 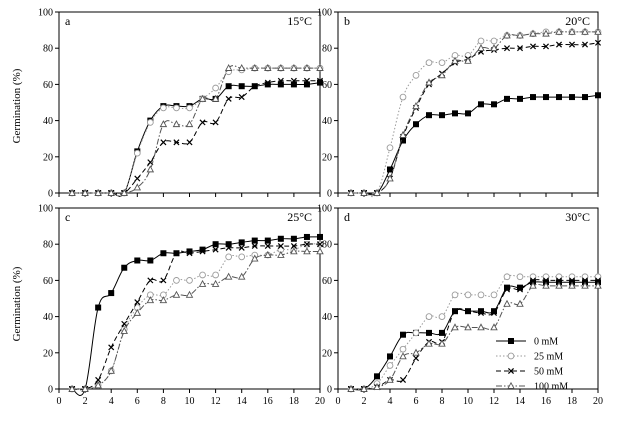 What do you see at coordinates (529, 357) in the screenshot?
I see `legend-entry-2: 25 mM` at bounding box center [529, 357].